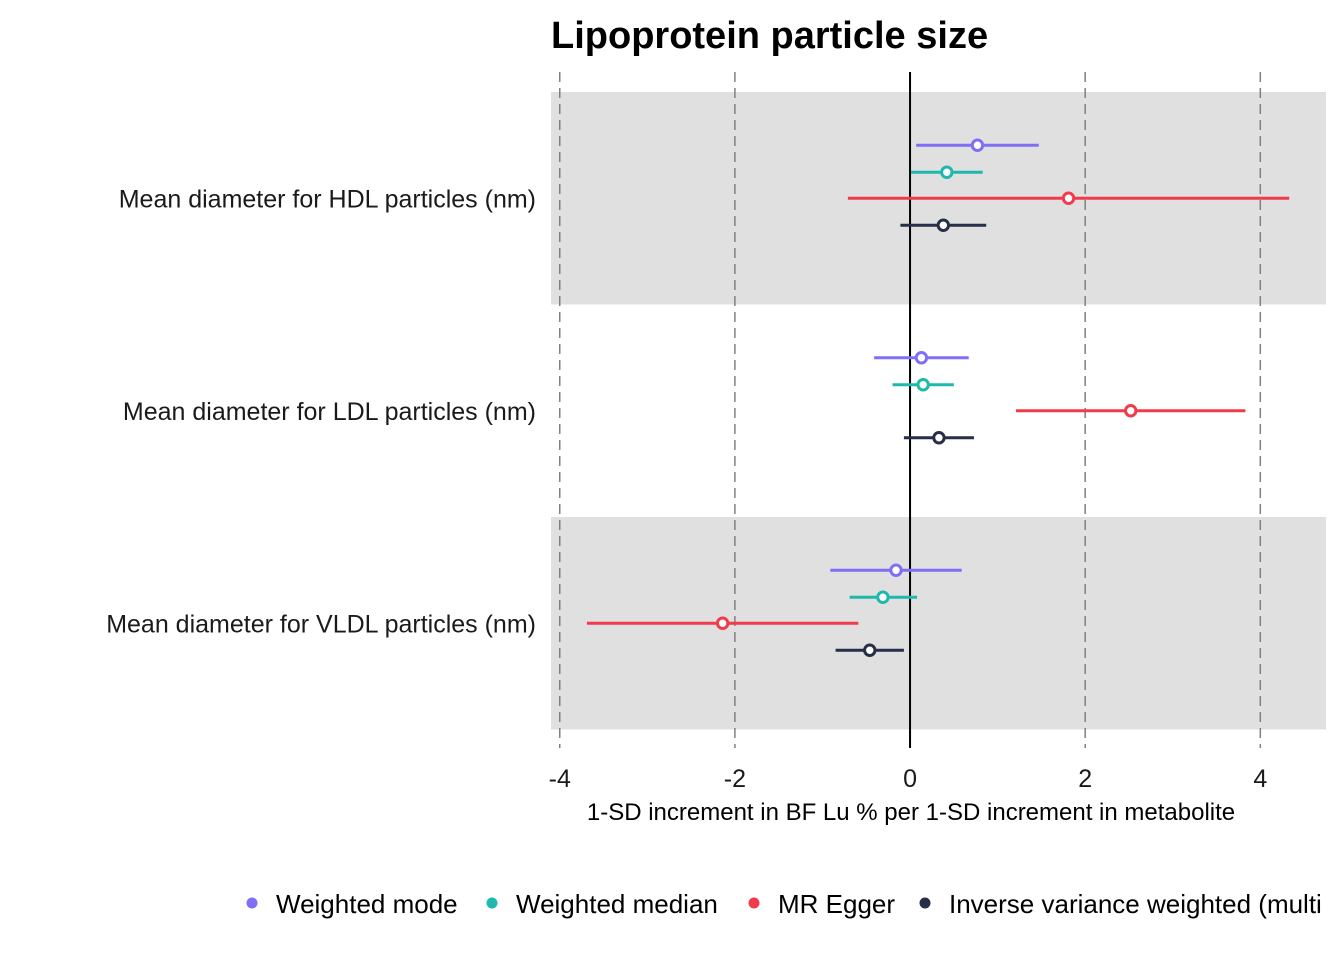 The image size is (1344, 960). I want to click on x-axis-ticks: -4 -2 0 2 4, so click(908, 779).